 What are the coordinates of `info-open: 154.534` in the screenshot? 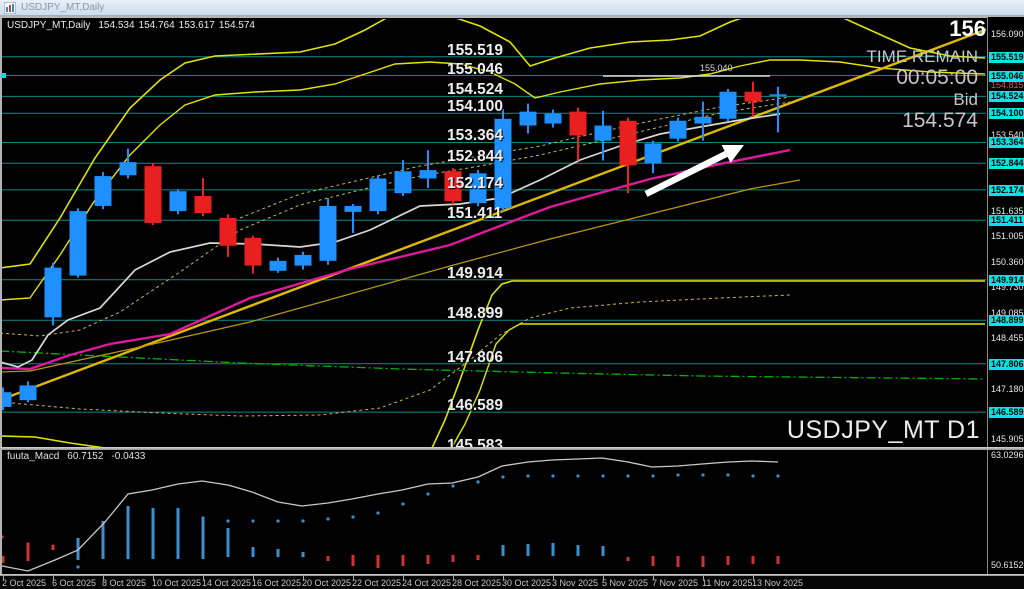 It's located at (116, 25).